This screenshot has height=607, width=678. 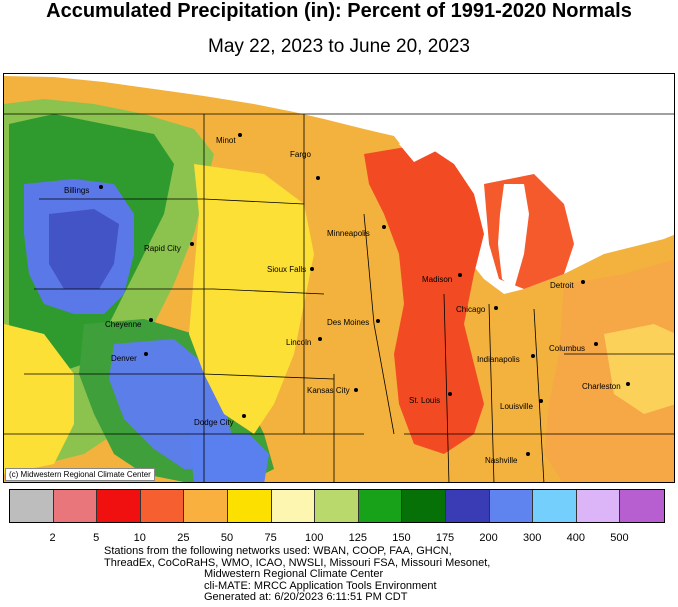 What do you see at coordinates (562, 285) in the screenshot?
I see `city-label-detroit: Detroit` at bounding box center [562, 285].